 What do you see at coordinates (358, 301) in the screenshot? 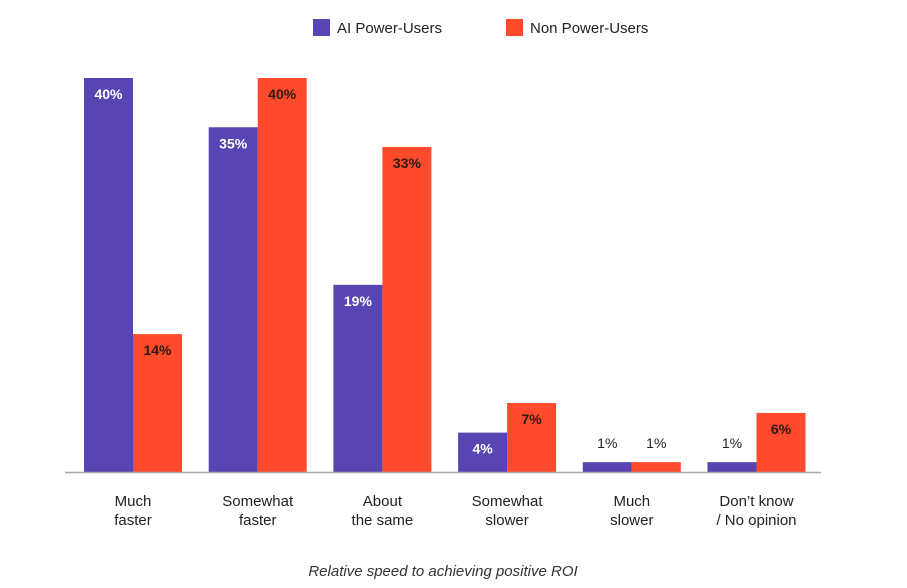
I see `data-label: 19%` at bounding box center [358, 301].